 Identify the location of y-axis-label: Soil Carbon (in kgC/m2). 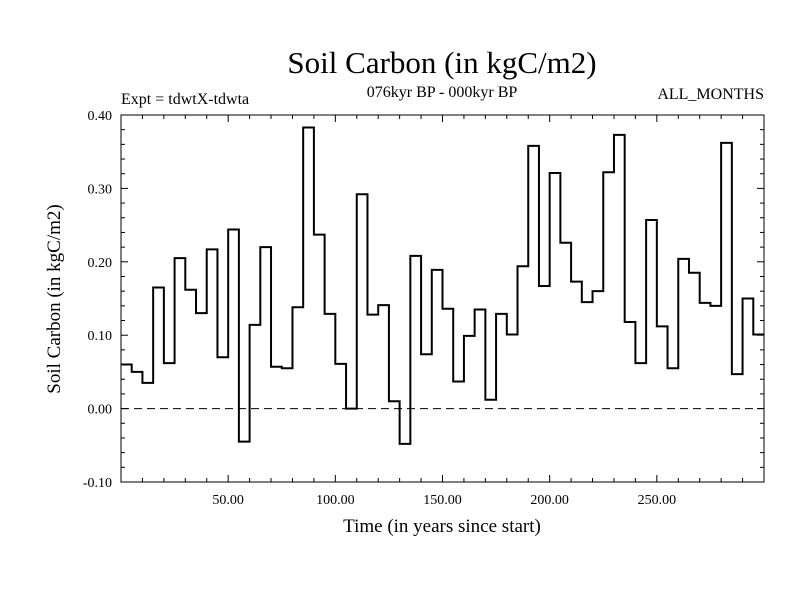
(54, 298).